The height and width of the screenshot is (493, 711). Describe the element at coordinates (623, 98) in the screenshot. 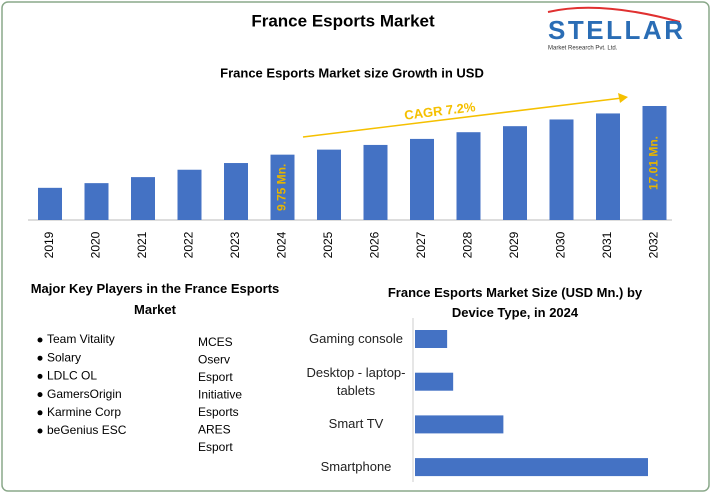

I see `cagr-arrowhead` at that location.